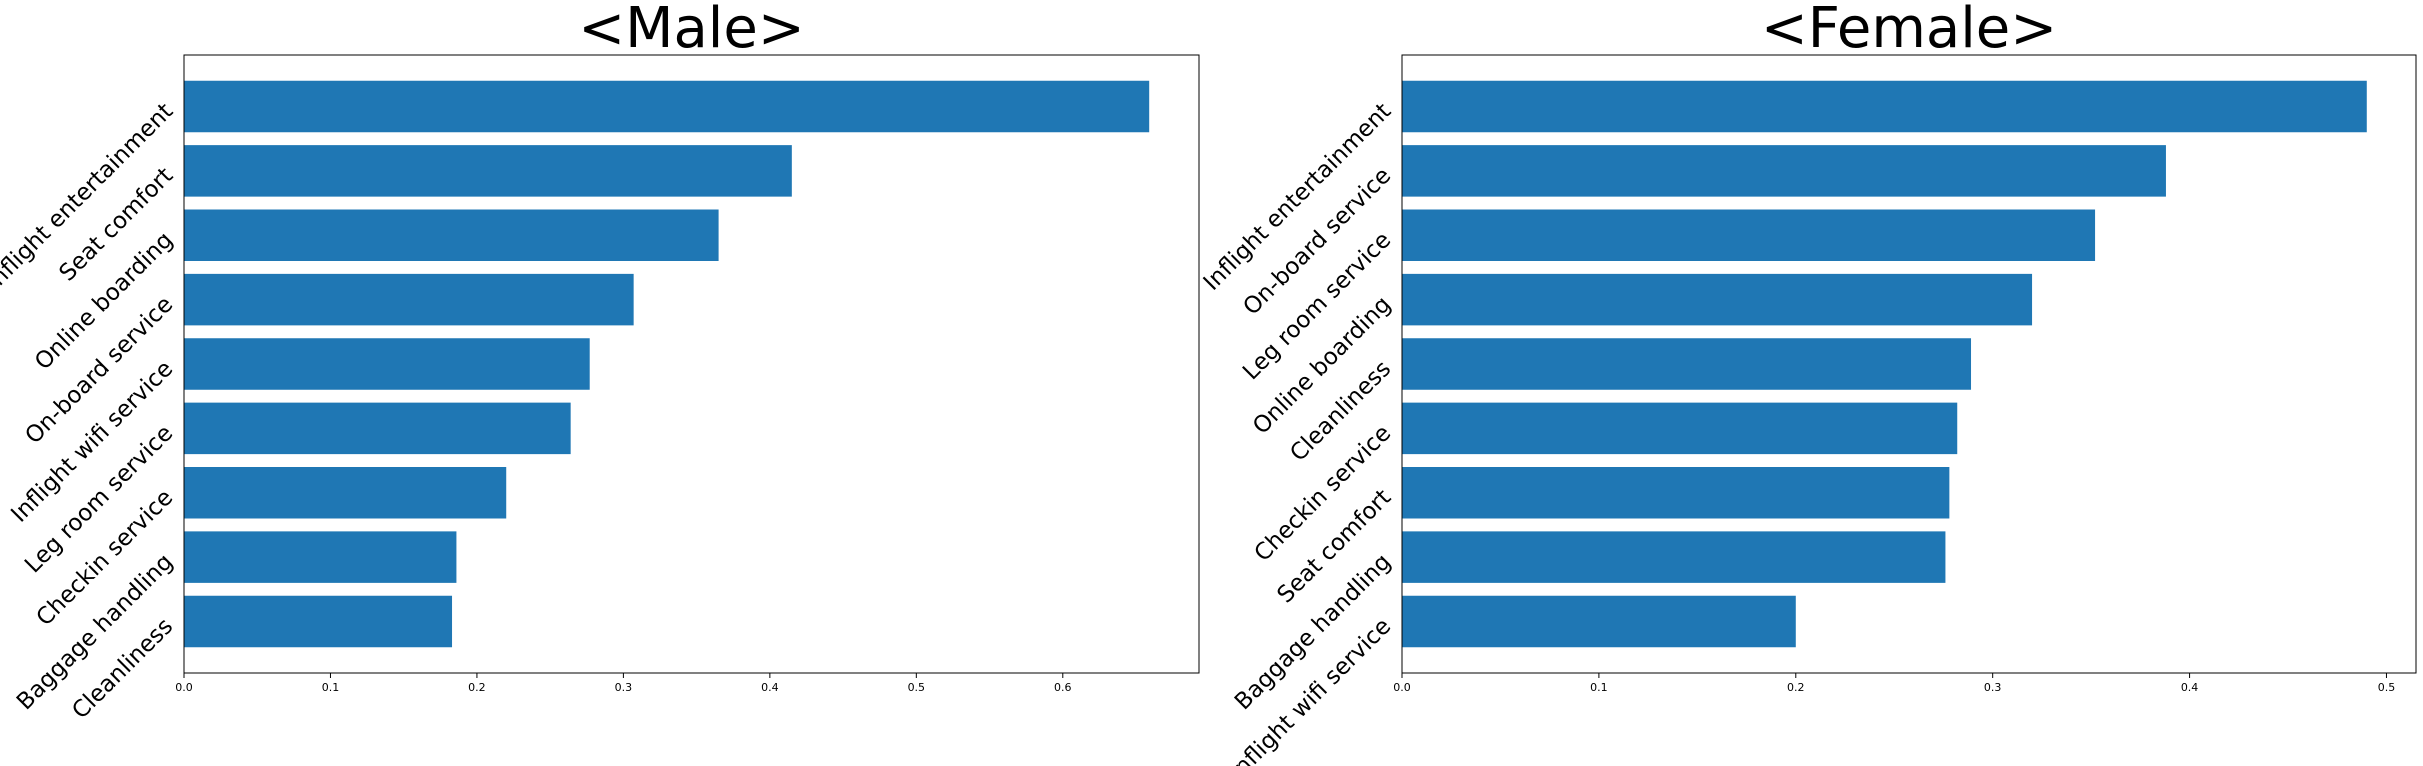 The image size is (2423, 766). What do you see at coordinates (477, 687) in the screenshot?
I see `male-x-tick-label: 0.2` at bounding box center [477, 687].